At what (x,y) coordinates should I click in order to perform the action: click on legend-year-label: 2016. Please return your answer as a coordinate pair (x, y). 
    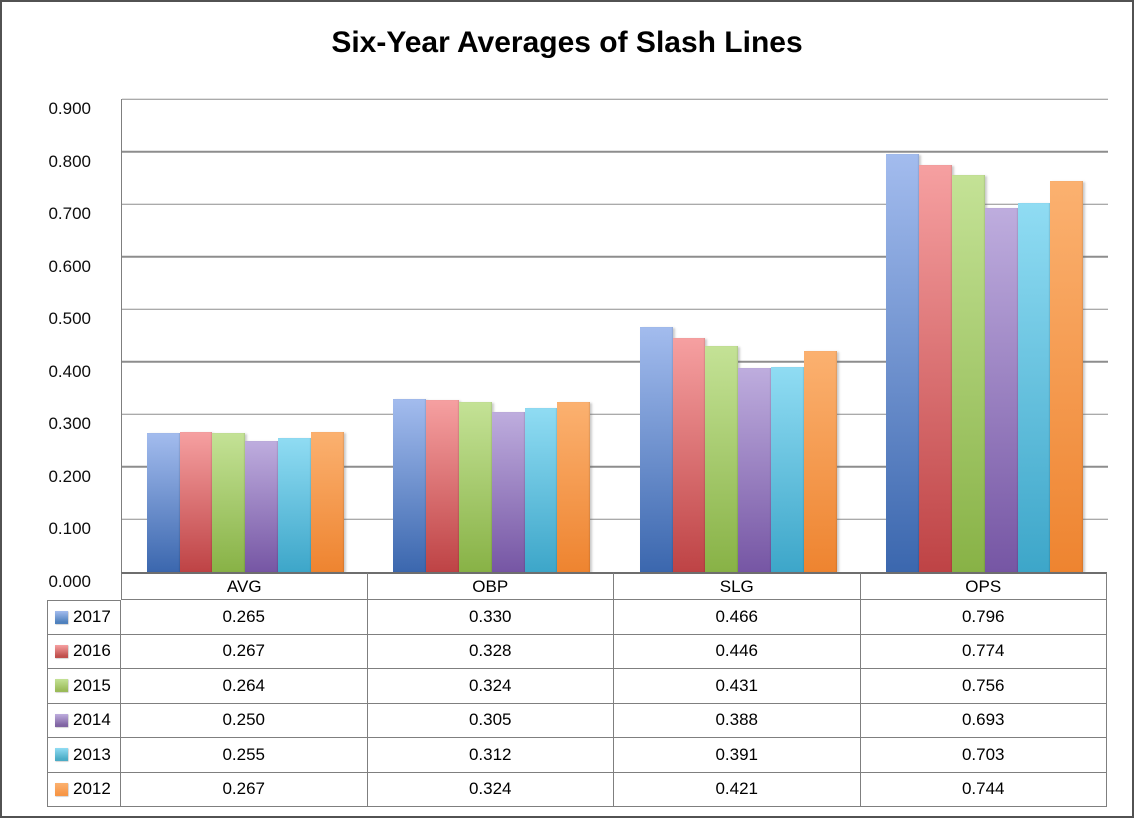
    Looking at the image, I should click on (92, 651).